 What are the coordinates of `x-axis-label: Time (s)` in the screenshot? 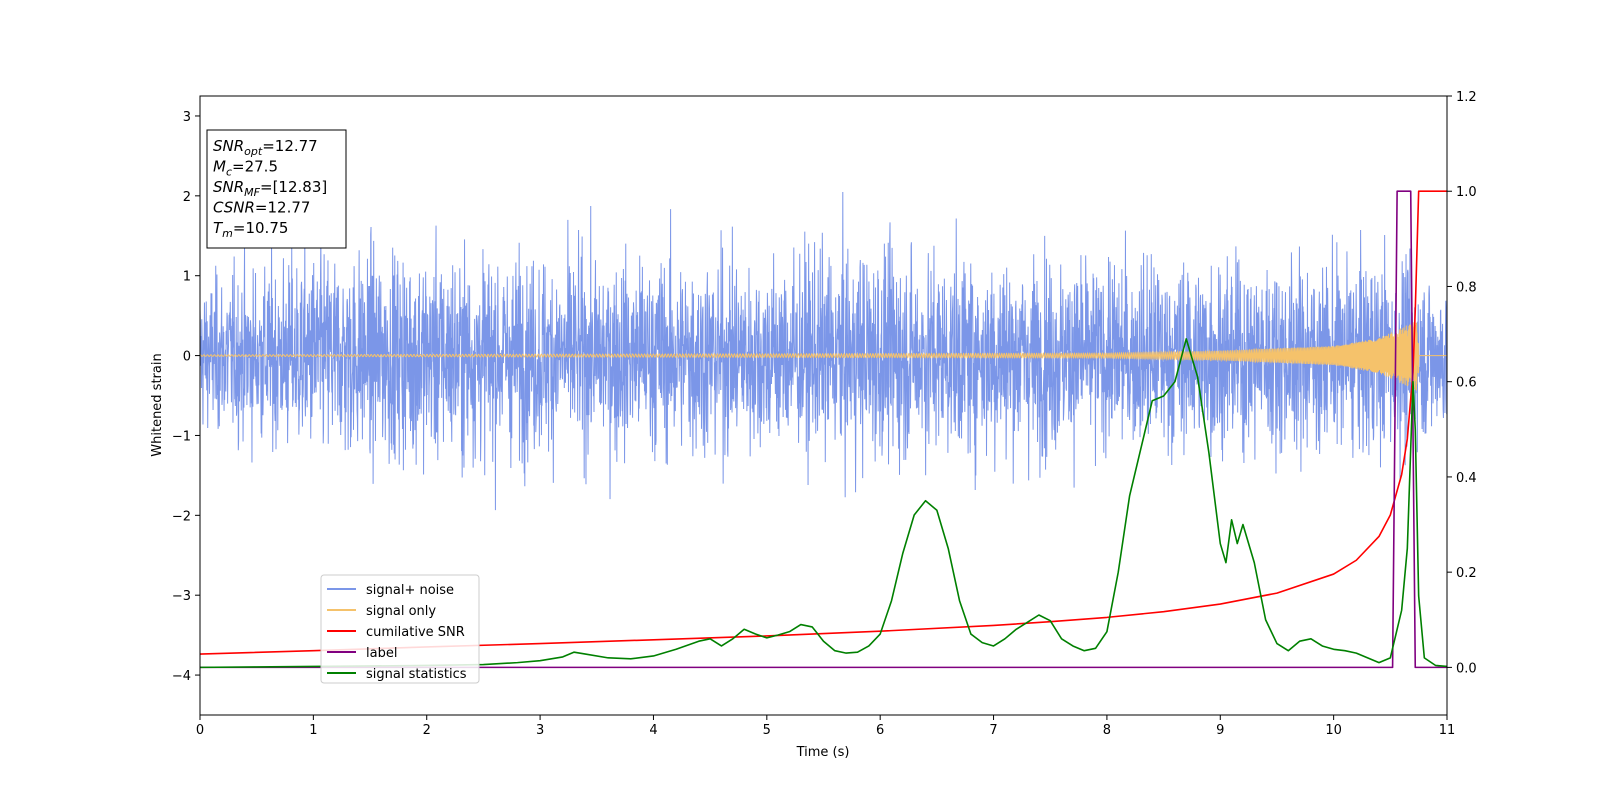 It's located at (823, 752).